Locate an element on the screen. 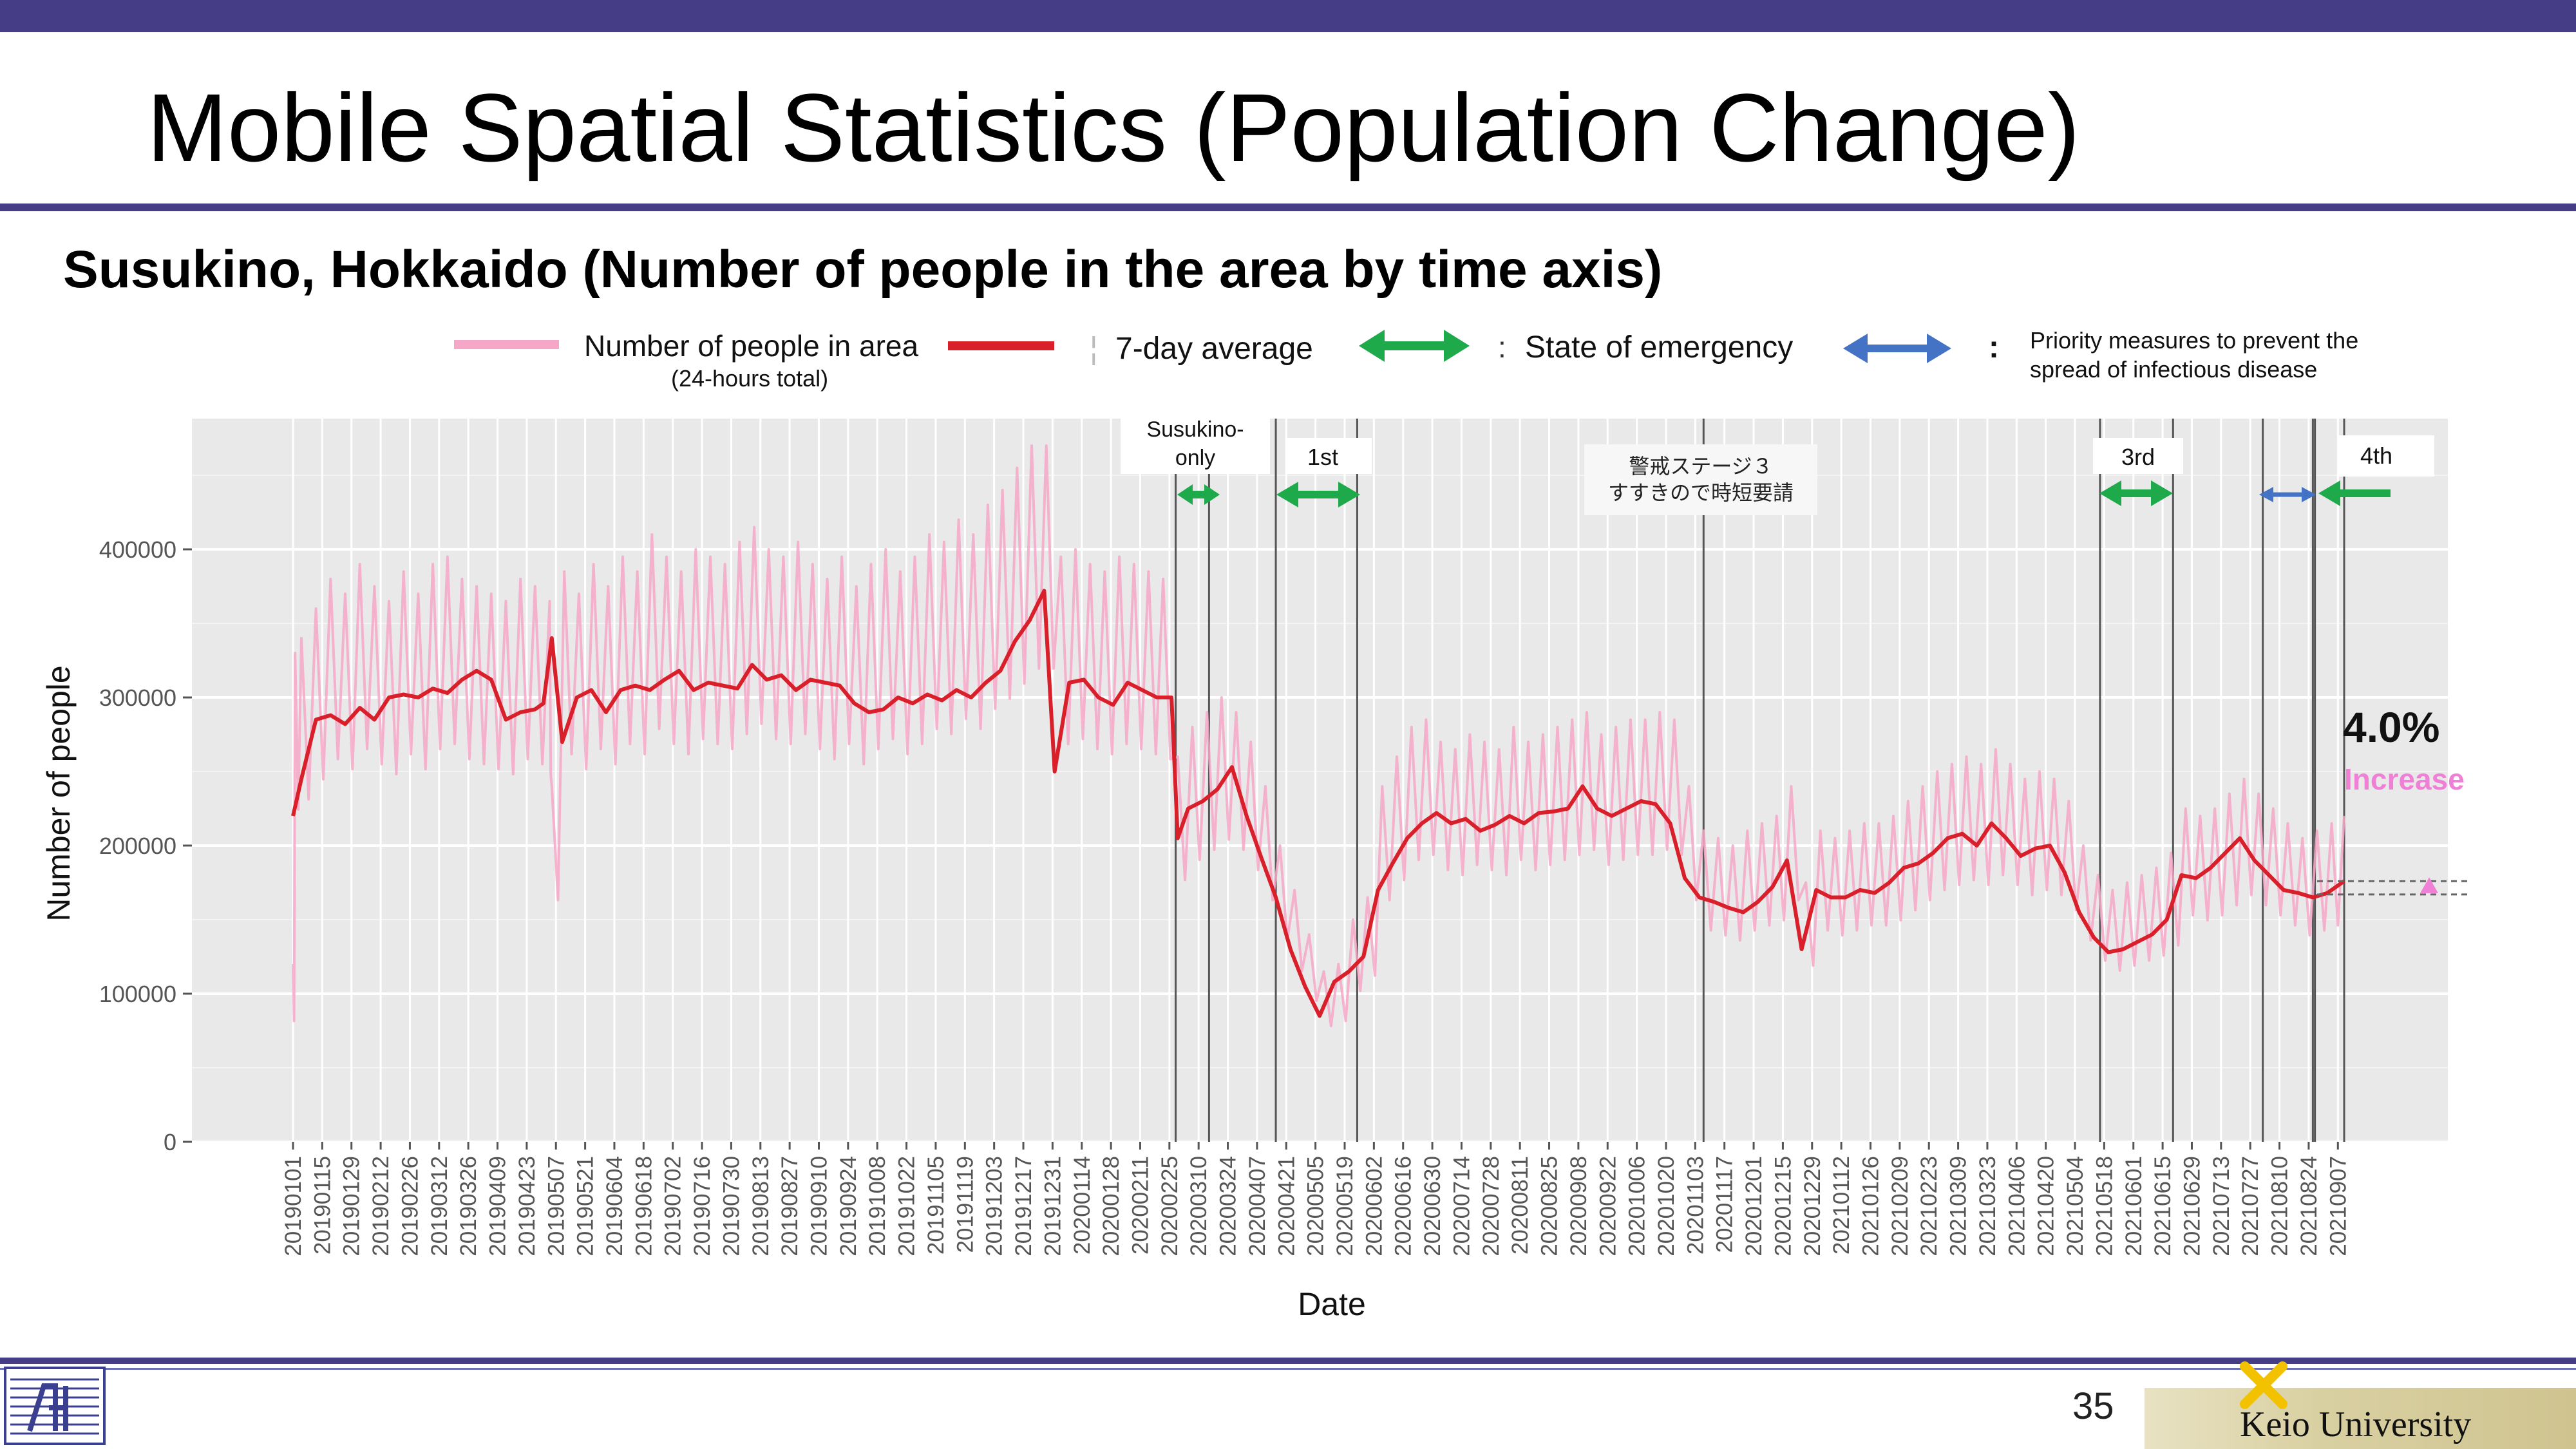  increase-value: 4.0% is located at coordinates (2391, 727).